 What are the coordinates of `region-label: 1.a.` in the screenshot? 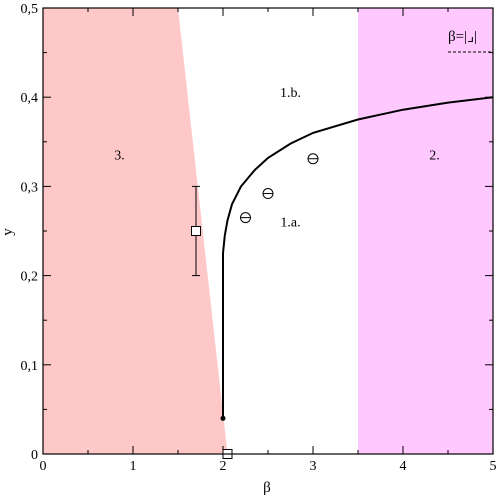 It's located at (290, 223).